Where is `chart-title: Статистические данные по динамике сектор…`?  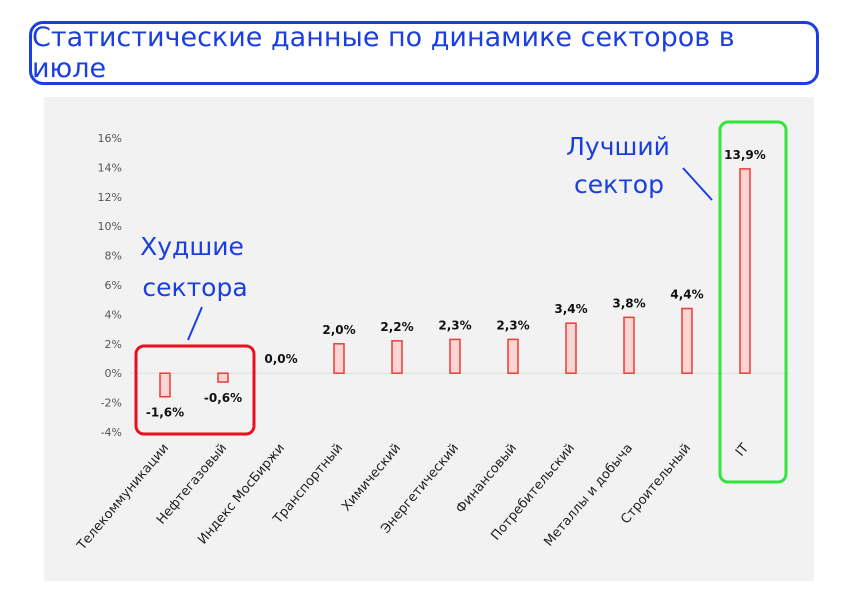
chart-title: Статистические данные по динамике сектор… is located at coordinates (424, 53).